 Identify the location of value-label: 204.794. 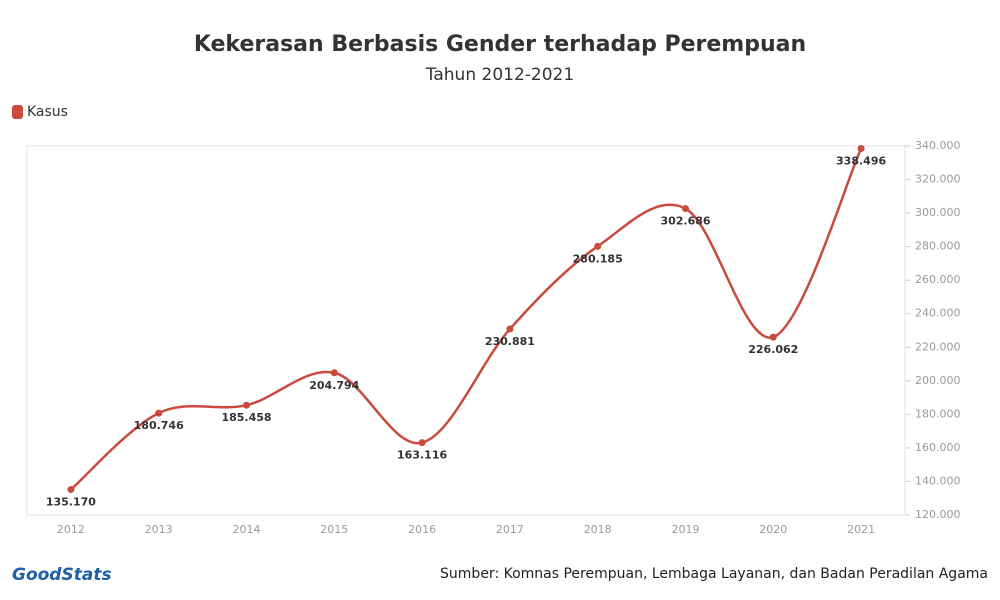
(334, 385).